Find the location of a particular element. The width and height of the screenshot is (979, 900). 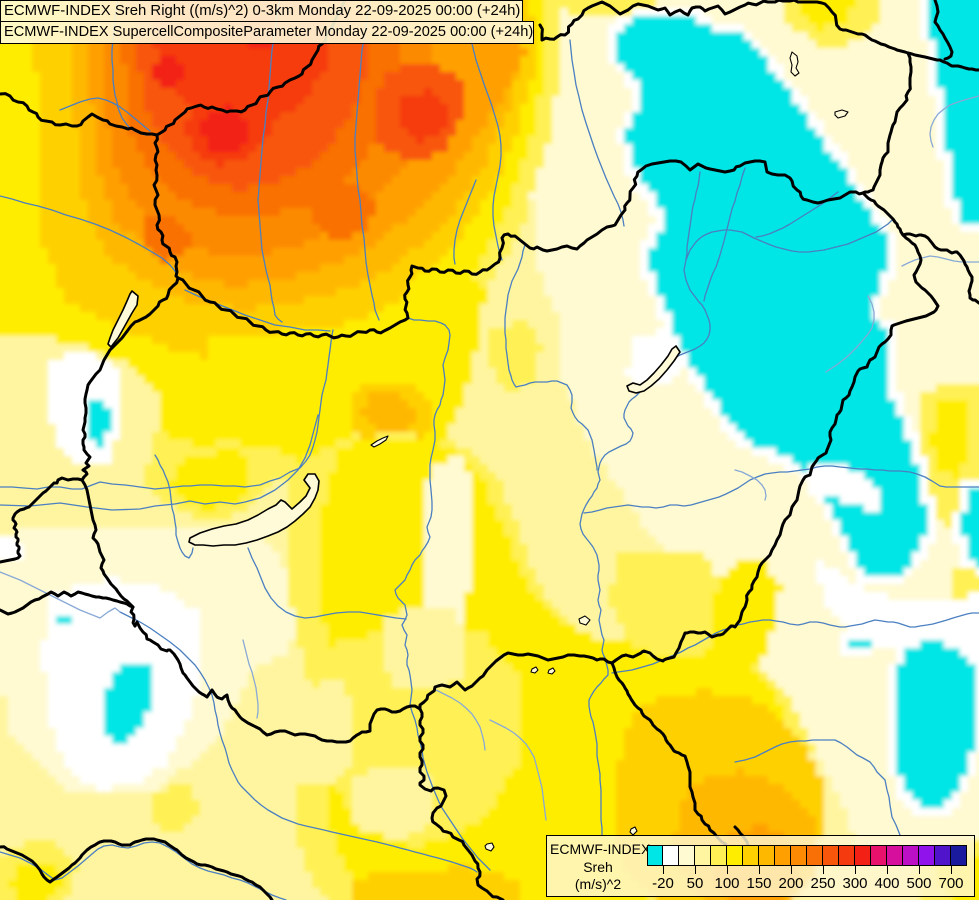

river-marcal is located at coordinates (159, 462).